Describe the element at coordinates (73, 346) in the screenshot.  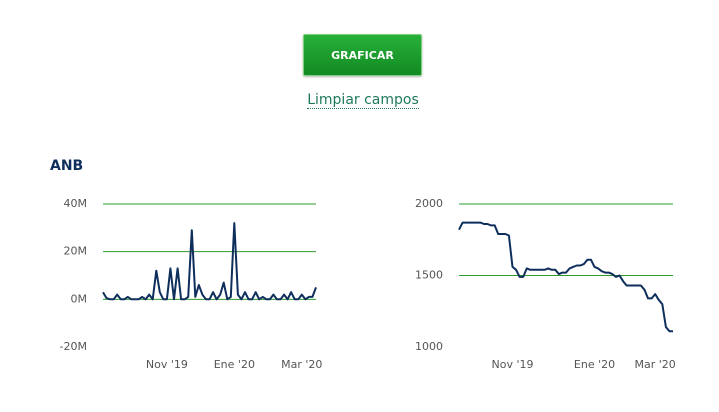
I see `y-tick-label: -20M` at that location.